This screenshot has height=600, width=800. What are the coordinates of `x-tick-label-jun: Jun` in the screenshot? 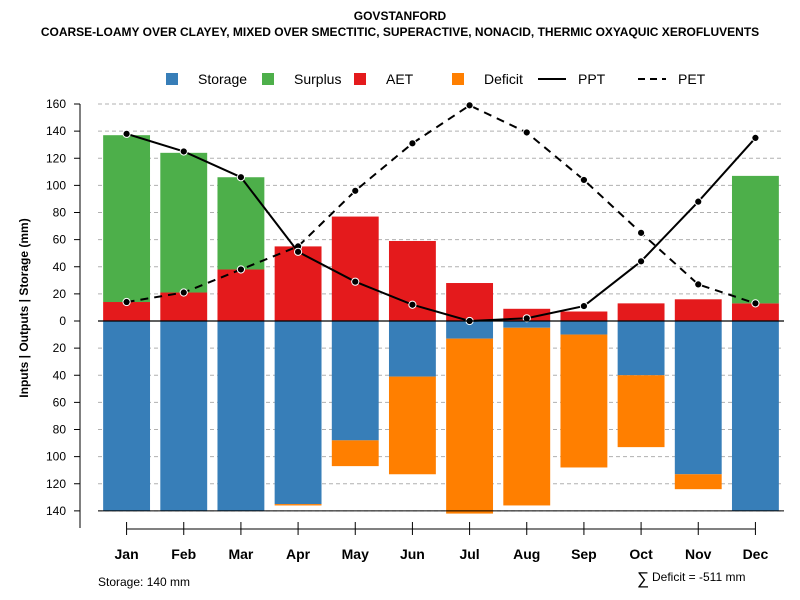 It's located at (412, 554).